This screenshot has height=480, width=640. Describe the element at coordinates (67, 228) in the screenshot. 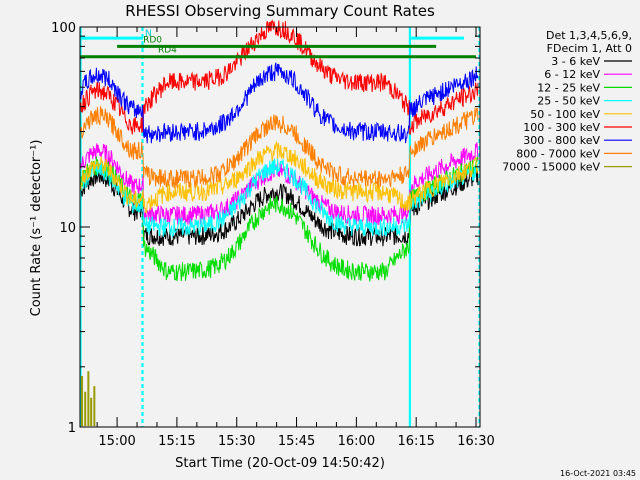

I see `y-tick-label: 10` at that location.